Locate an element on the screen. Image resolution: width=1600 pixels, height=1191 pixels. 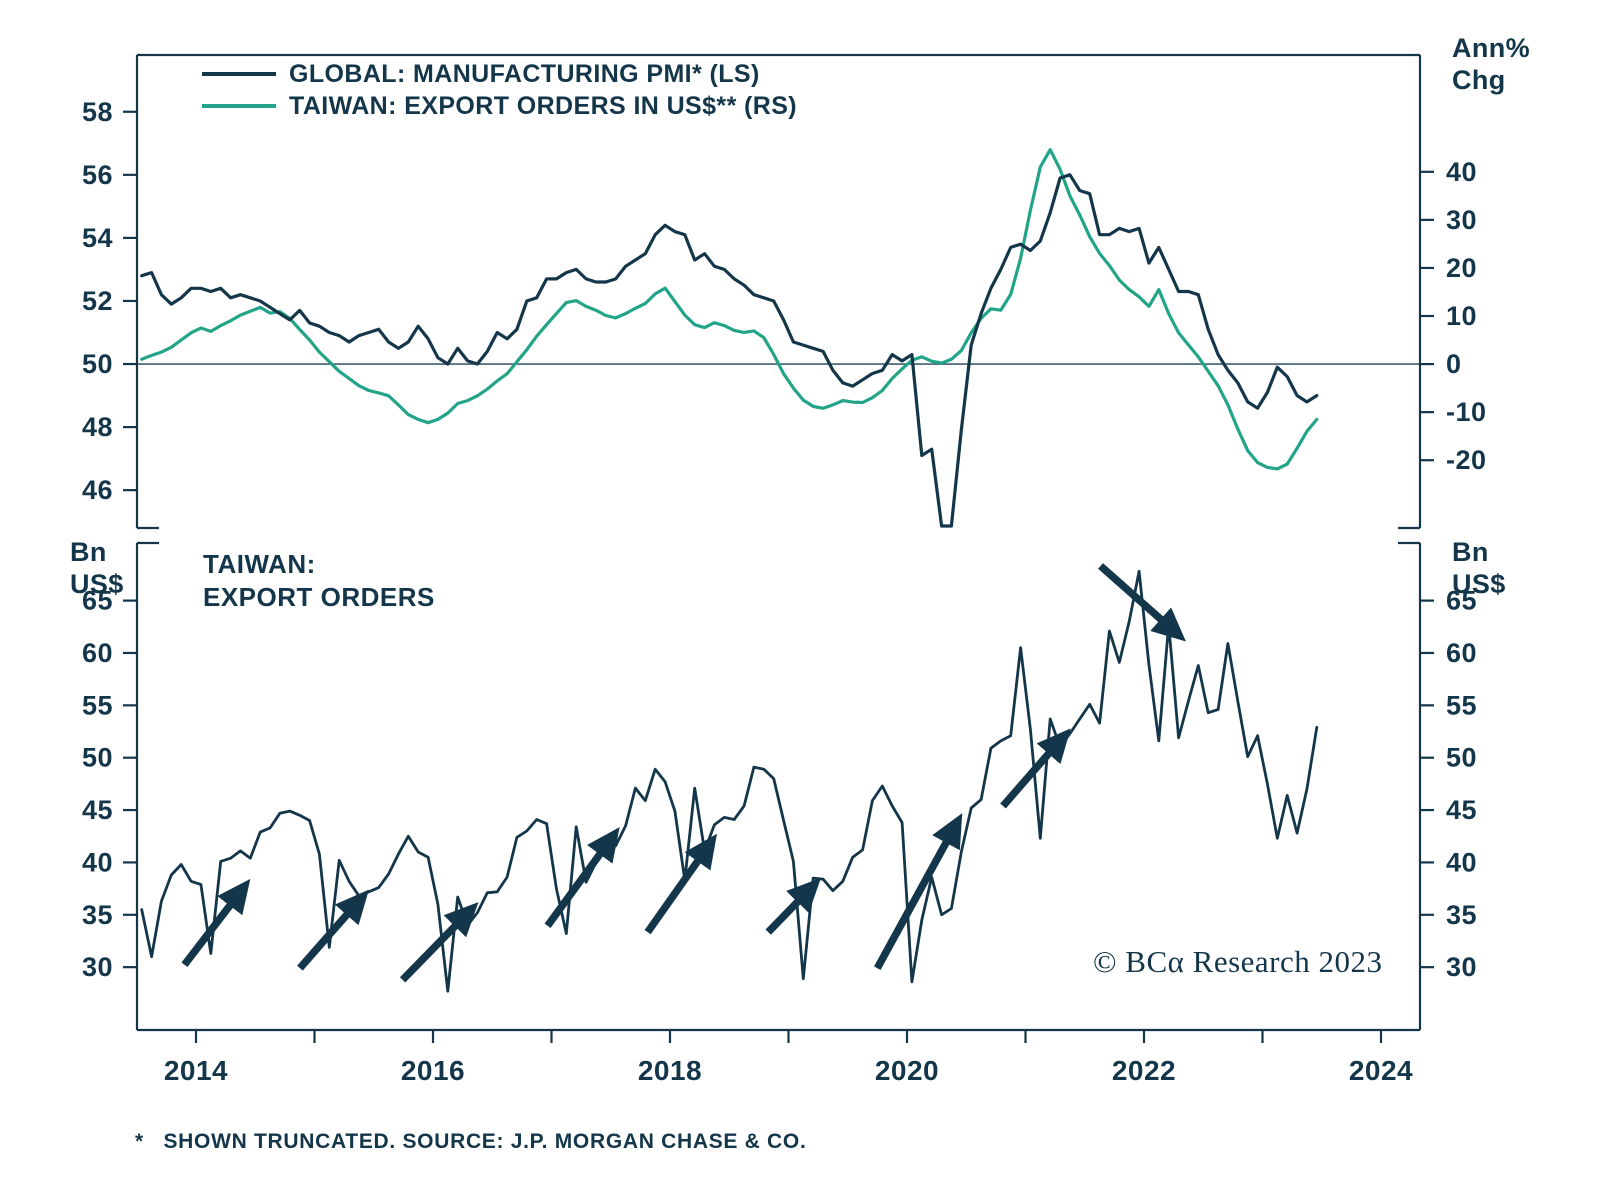
right-axis-tick-label: 0 is located at coordinates (1454, 364).